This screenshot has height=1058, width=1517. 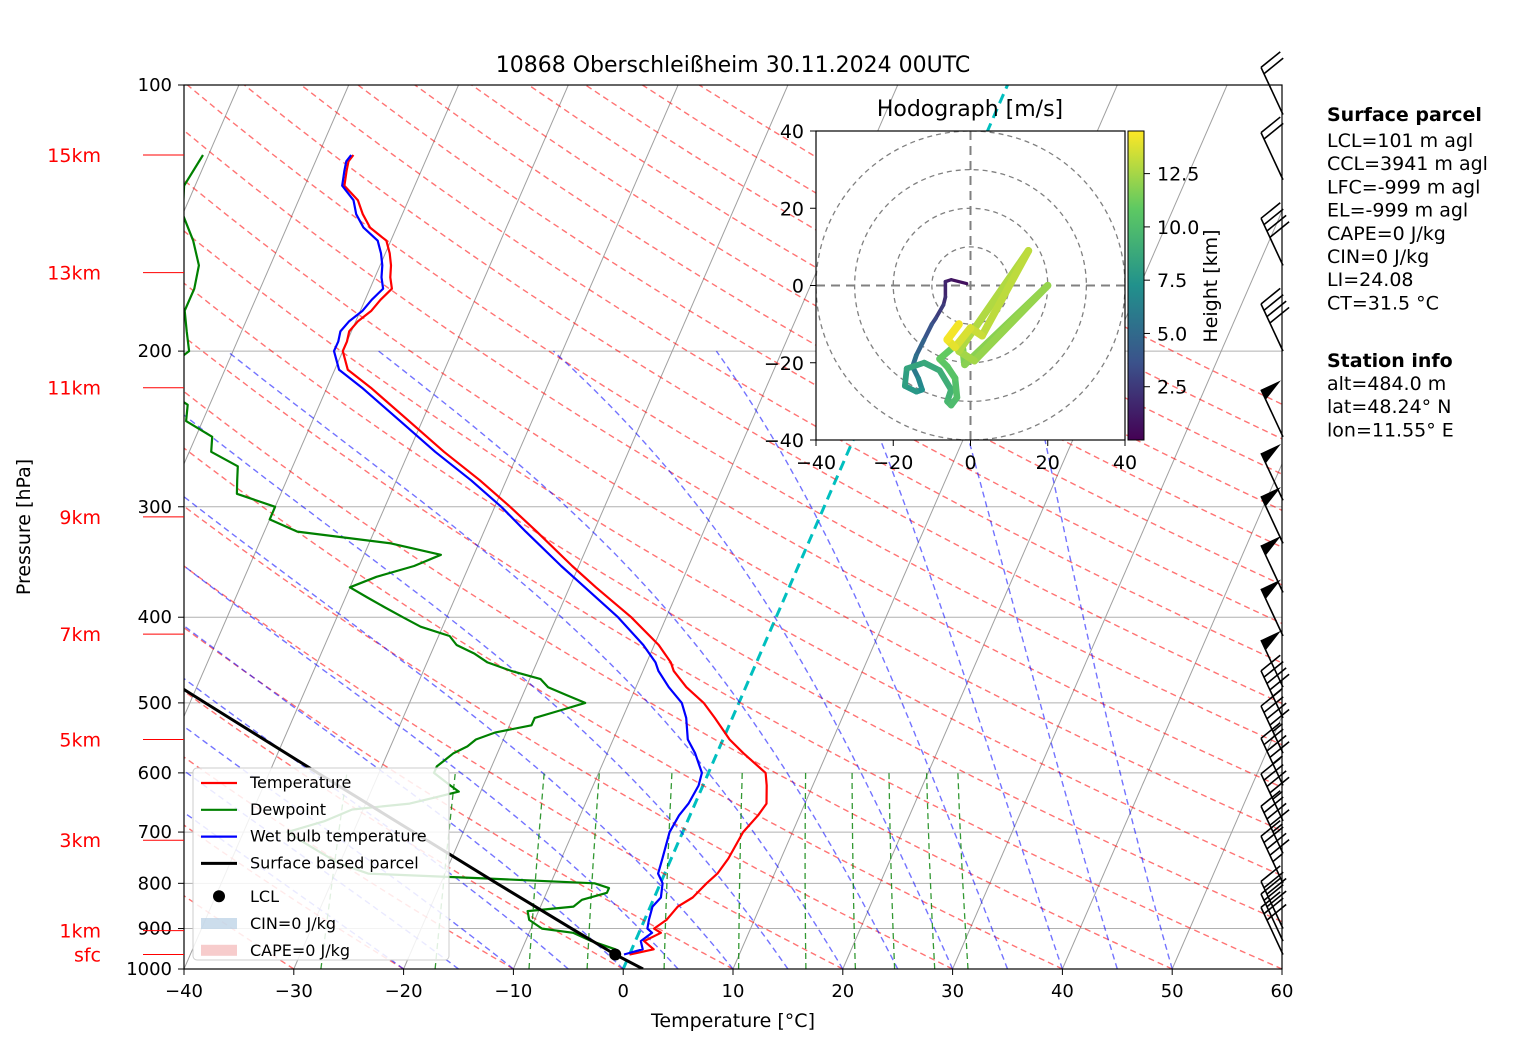 What do you see at coordinates (155, 703) in the screenshot?
I see `y-tick-label: 500` at bounding box center [155, 703].